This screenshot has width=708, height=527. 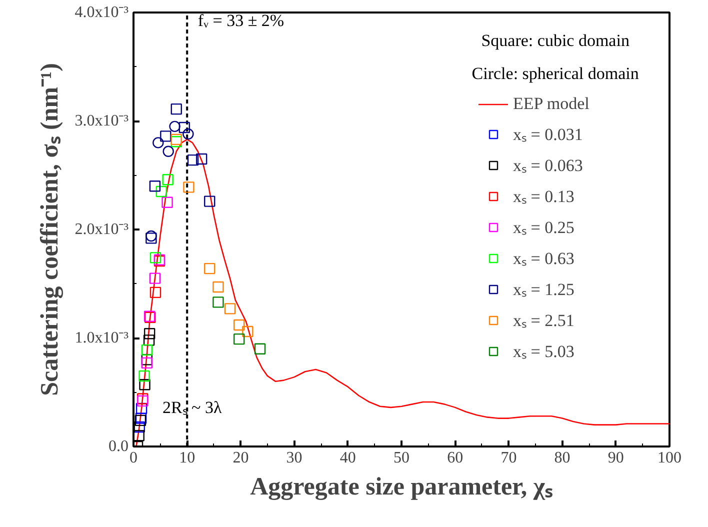 I want to click on annotation: 2Rₛ ~ 3λ, so click(x=192, y=407).